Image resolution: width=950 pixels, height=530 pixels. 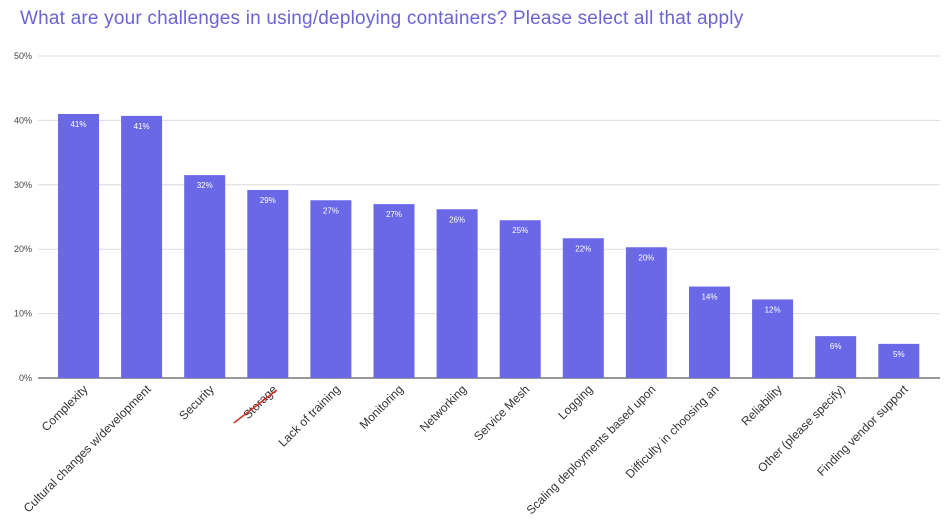 What do you see at coordinates (25, 378) in the screenshot?
I see `y-tick-label: 0%` at bounding box center [25, 378].